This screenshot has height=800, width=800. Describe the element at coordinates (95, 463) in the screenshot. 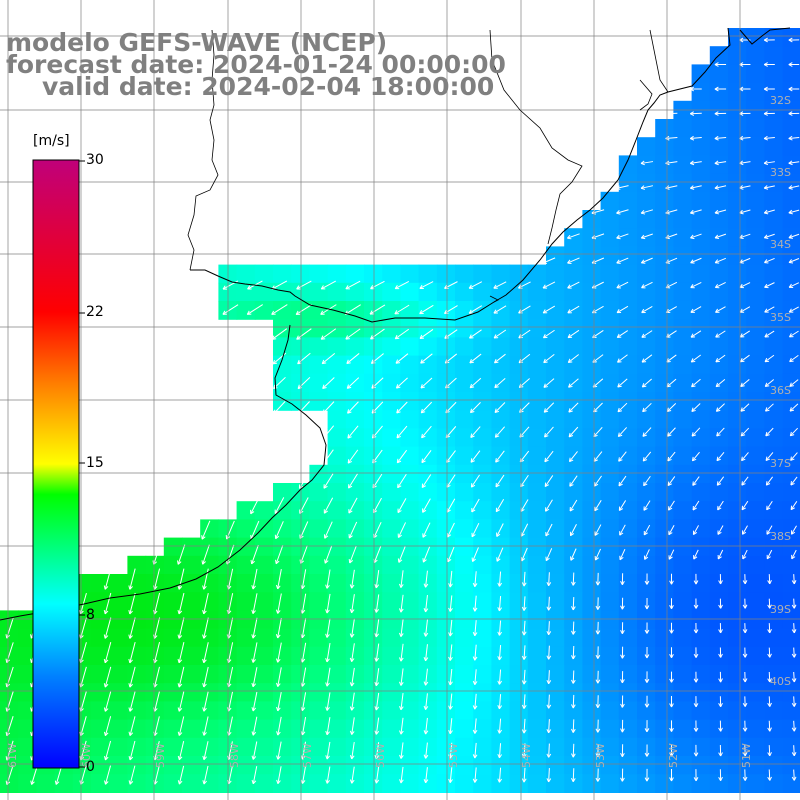

I see `colorbar-tick-label: 15` at that location.